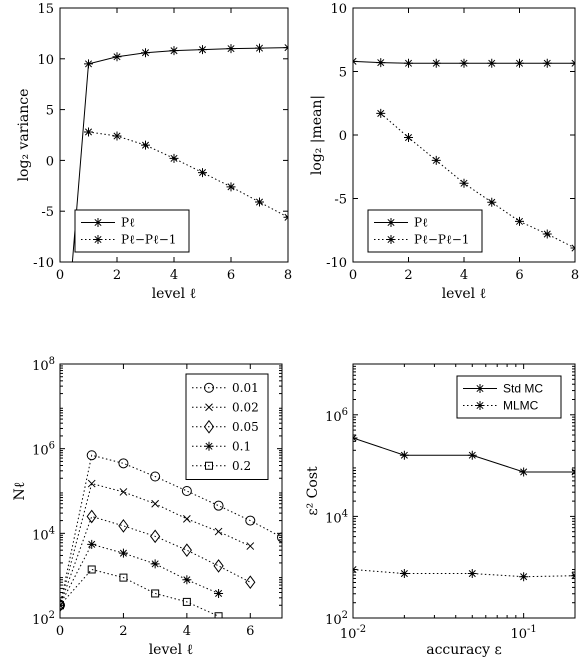  What do you see at coordinates (245, 427) in the screenshot?
I see `legend-label-2: 0.05` at bounding box center [245, 427].